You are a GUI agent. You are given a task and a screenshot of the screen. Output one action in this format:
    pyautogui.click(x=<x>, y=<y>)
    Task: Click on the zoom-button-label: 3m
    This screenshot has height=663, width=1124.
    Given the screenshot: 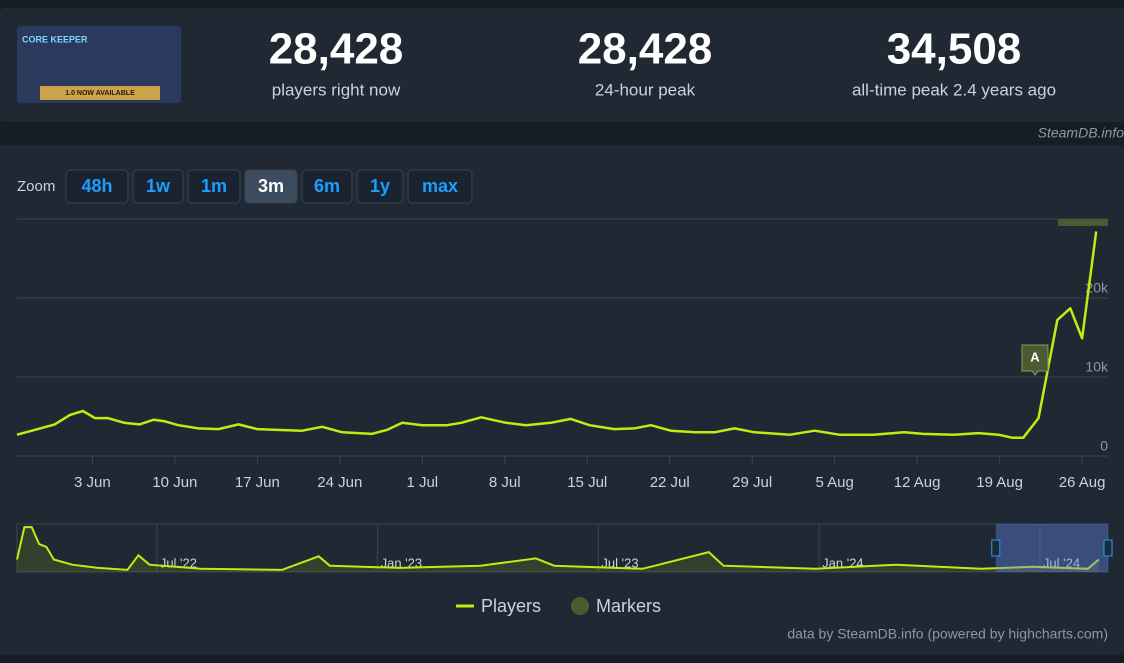 What is the action you would take?
    pyautogui.click(x=271, y=186)
    